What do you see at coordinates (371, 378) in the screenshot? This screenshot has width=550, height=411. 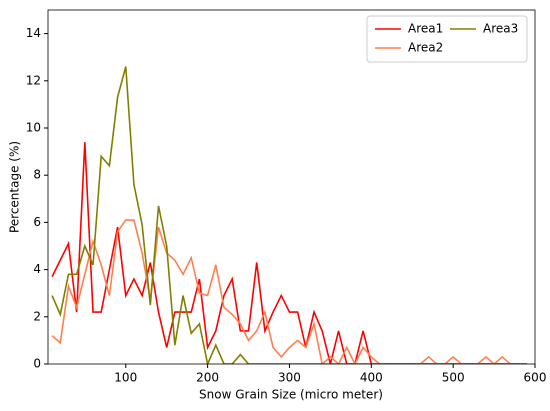 I see `x-tick-label: 400` at bounding box center [371, 378].